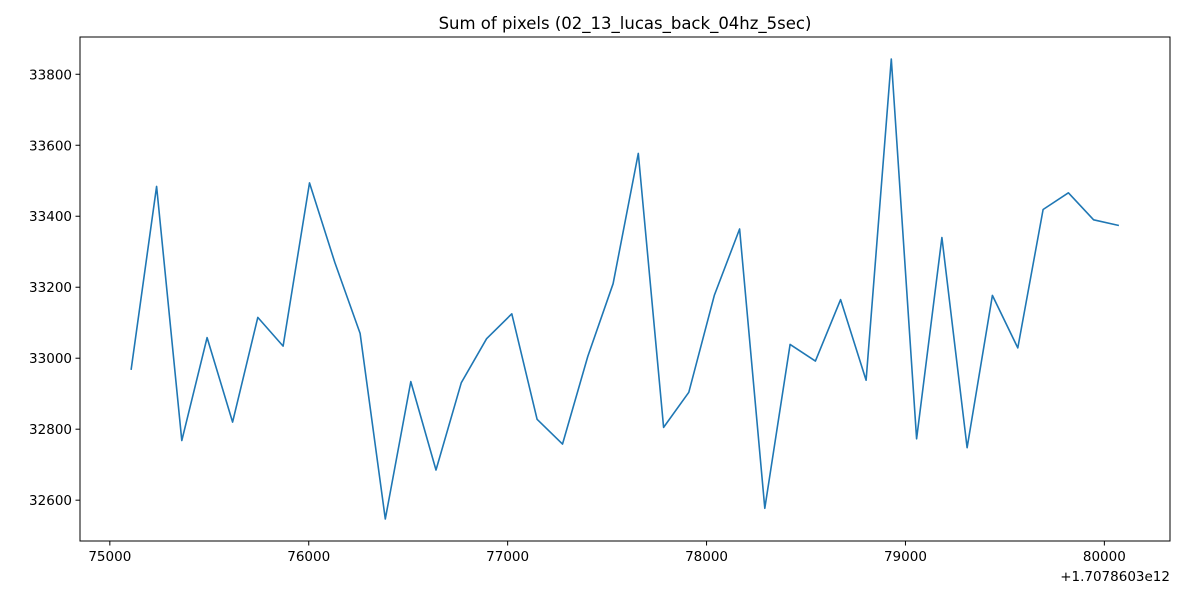 The image size is (1200, 600). What do you see at coordinates (905, 557) in the screenshot?
I see `x-tick-label: 79000` at bounding box center [905, 557].